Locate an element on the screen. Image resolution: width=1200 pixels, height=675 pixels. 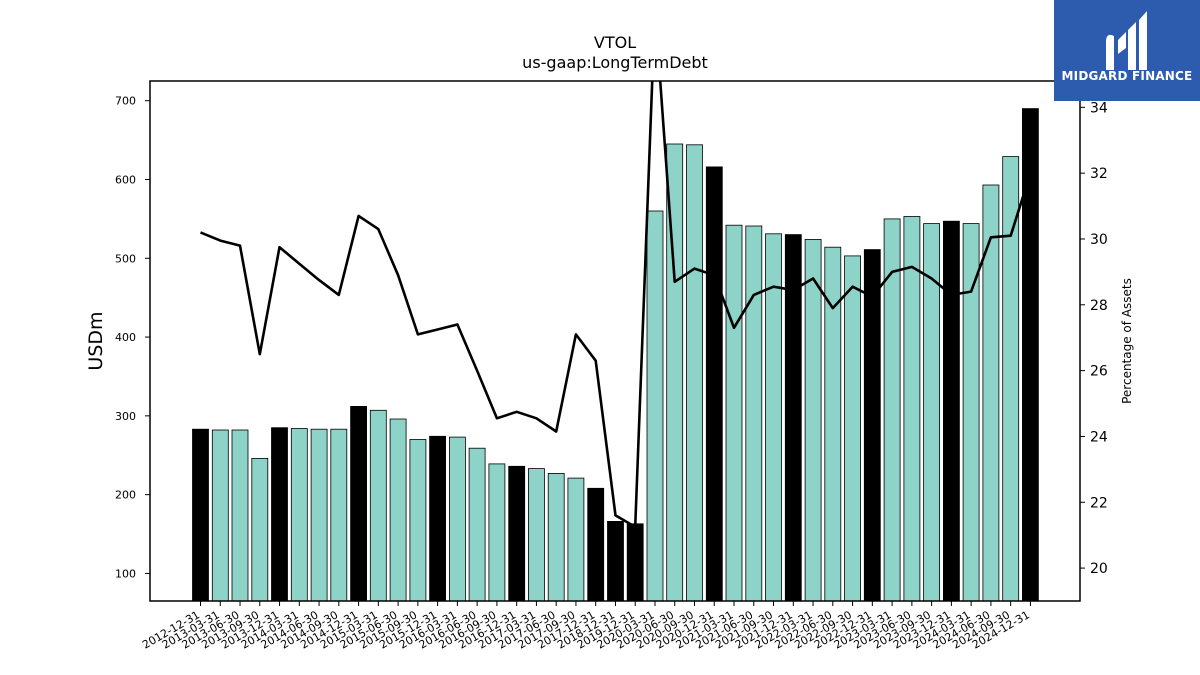
y2-tick-label: 34 is located at coordinates (1099, 108).